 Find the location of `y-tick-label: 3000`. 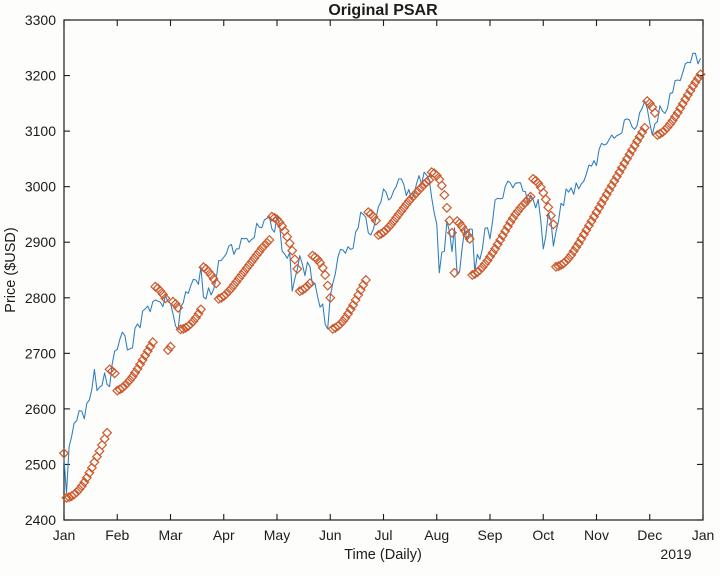

y-tick-label: 3000 is located at coordinates (40, 187).